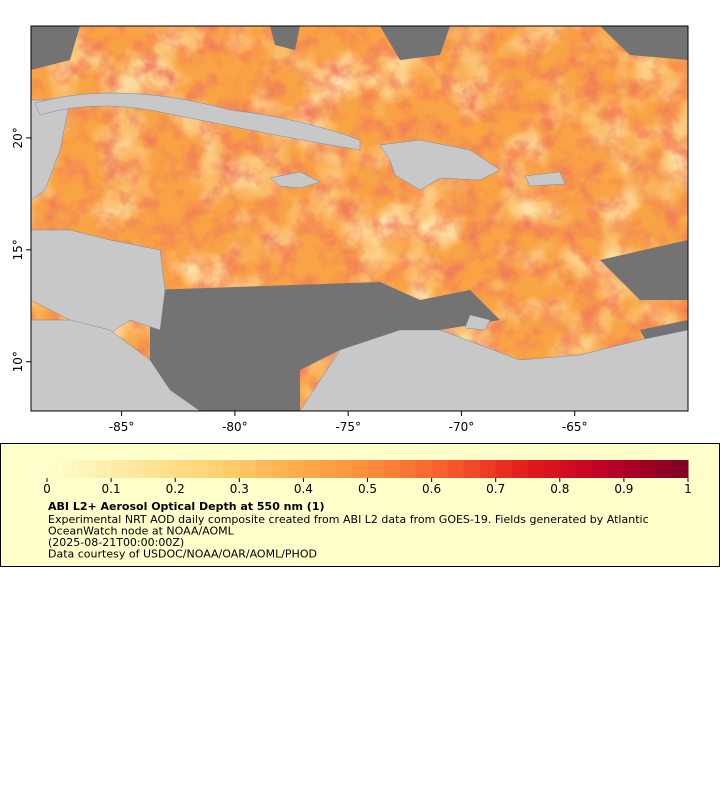 The height and width of the screenshot is (800, 720). Describe the element at coordinates (559, 489) in the screenshot. I see `colorbar-tick-label: 0.8` at that location.